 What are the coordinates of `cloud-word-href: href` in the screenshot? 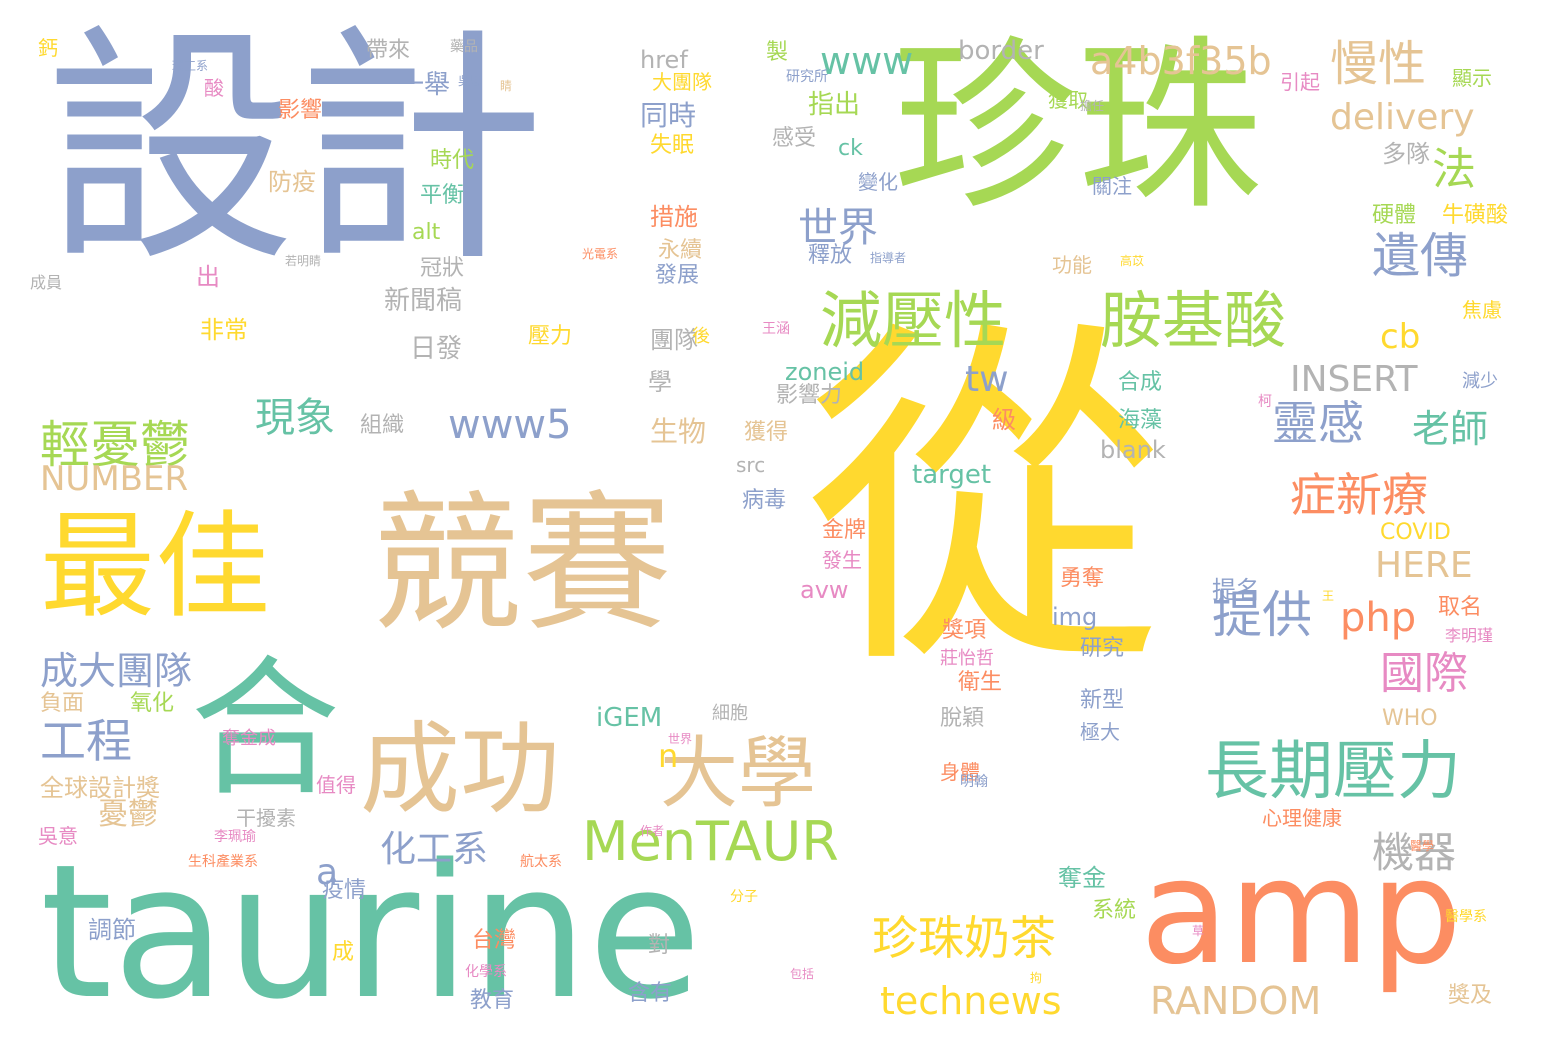 It's located at (664, 60).